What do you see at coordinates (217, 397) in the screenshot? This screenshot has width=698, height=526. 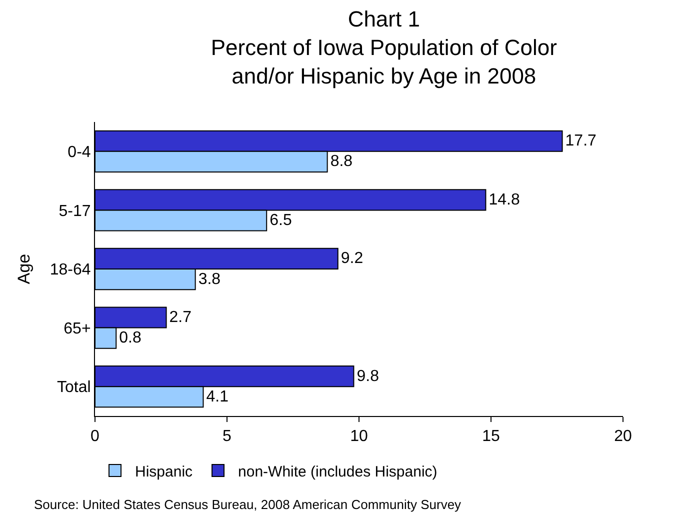 I see `data-label: 4.1` at bounding box center [217, 397].